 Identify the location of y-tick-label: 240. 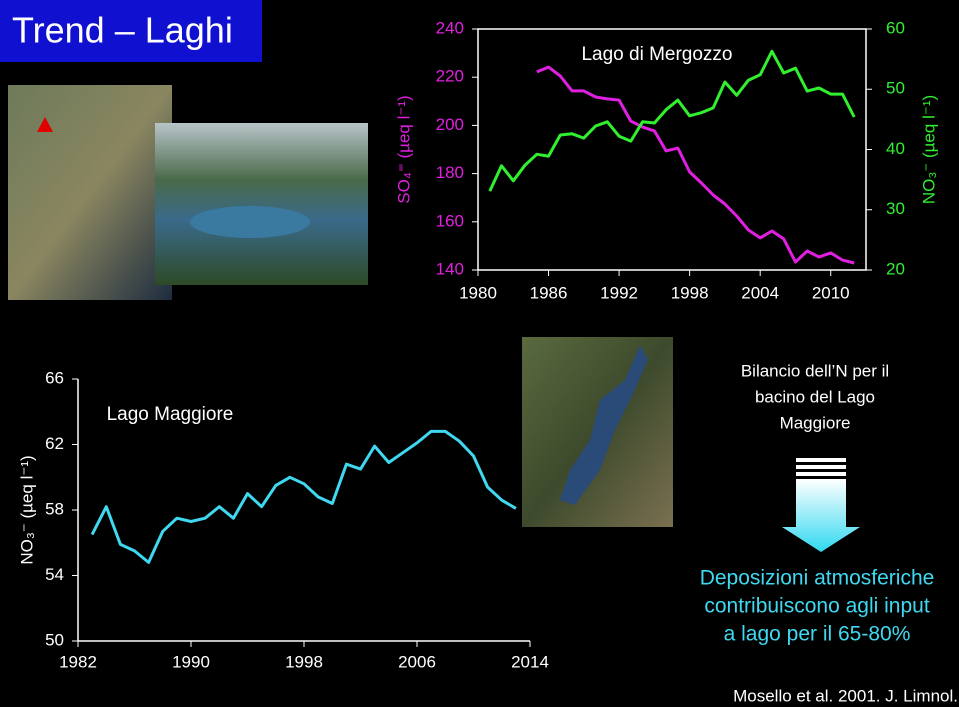
(450, 27).